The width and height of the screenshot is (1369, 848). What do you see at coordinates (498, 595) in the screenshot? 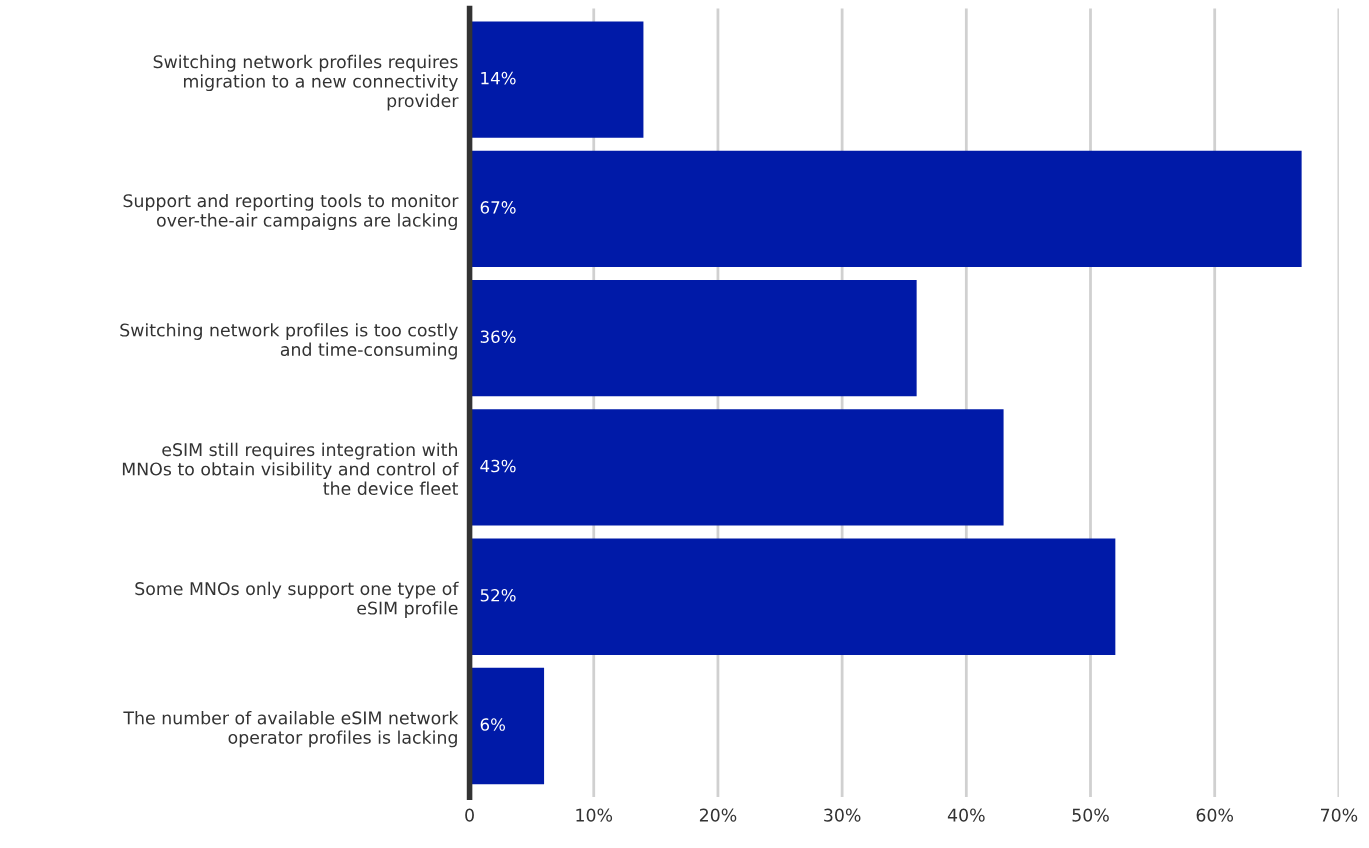
I see `data-label: 52%` at bounding box center [498, 595].